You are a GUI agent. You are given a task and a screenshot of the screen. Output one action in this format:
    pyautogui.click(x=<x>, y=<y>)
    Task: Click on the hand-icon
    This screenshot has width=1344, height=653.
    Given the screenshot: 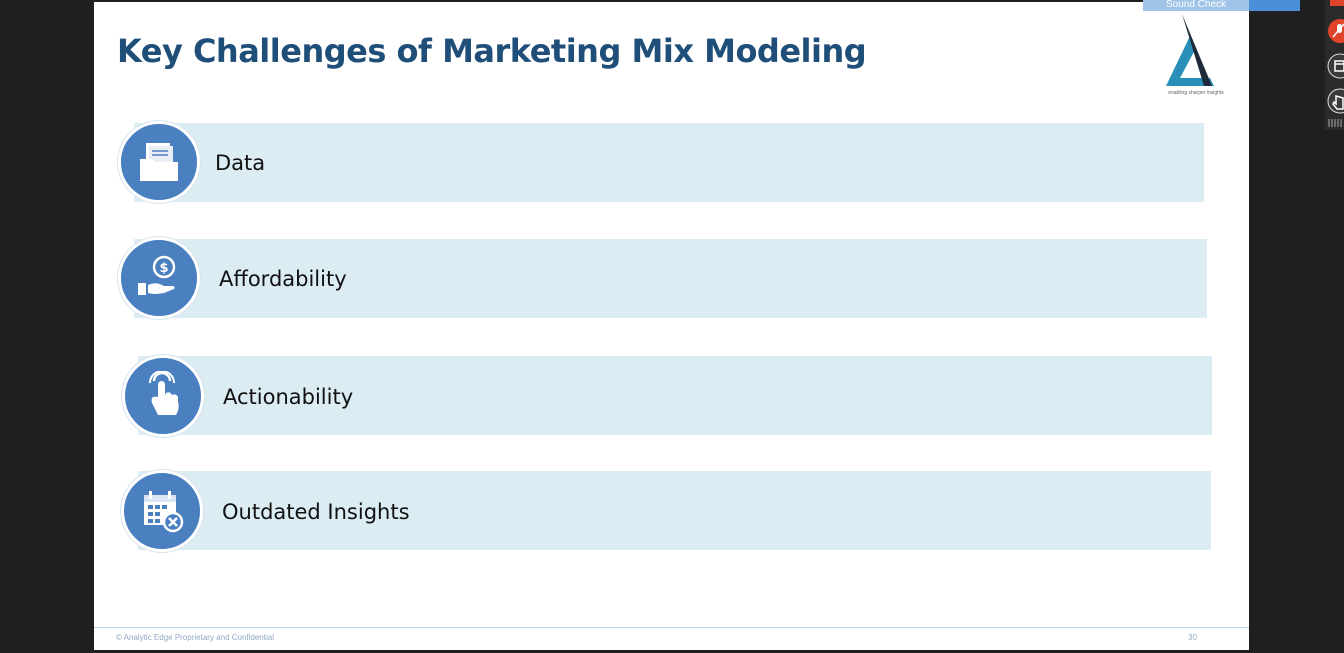 What is the action you would take?
    pyautogui.click(x=1335, y=101)
    